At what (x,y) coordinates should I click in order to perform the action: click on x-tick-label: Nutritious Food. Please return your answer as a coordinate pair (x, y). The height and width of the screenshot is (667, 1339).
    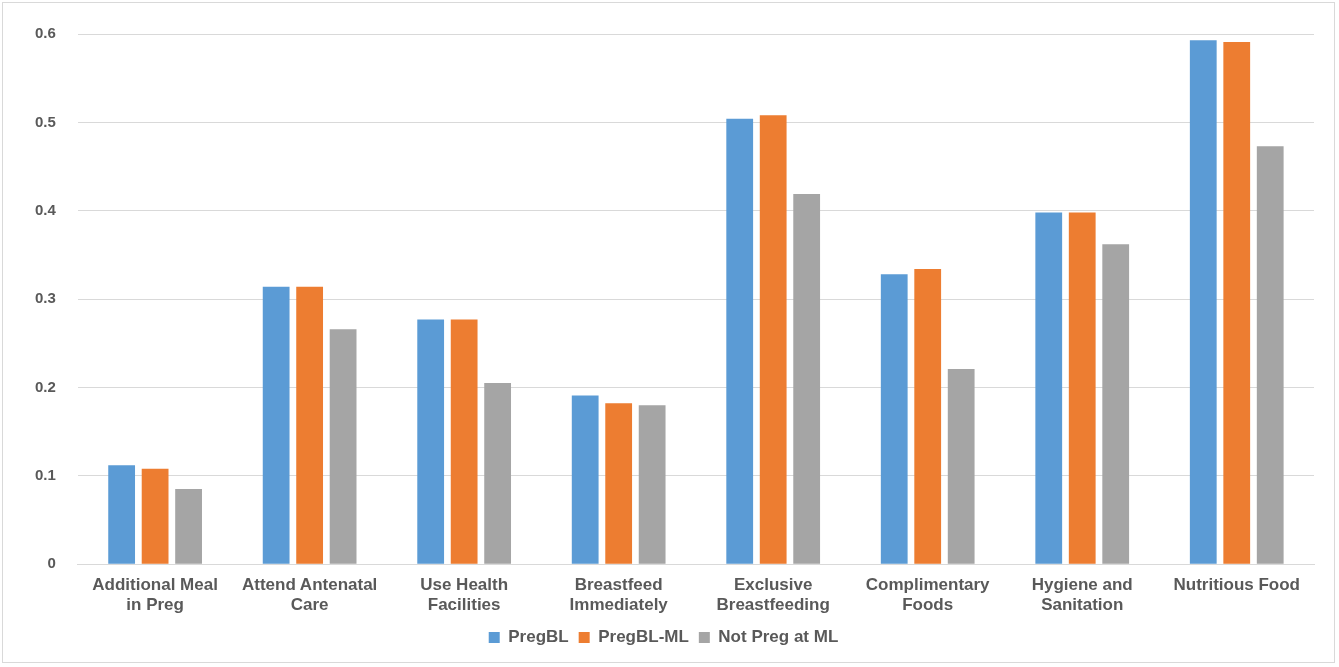
    Looking at the image, I should click on (1237, 585).